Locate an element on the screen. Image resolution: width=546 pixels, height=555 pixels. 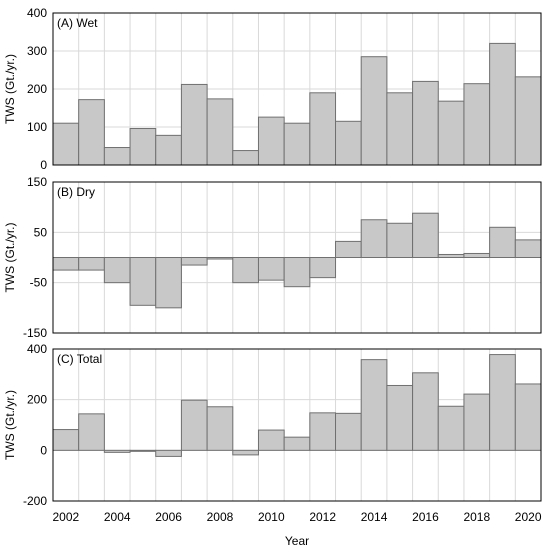
panel-3-bar-2006 is located at coordinates (168, 453).